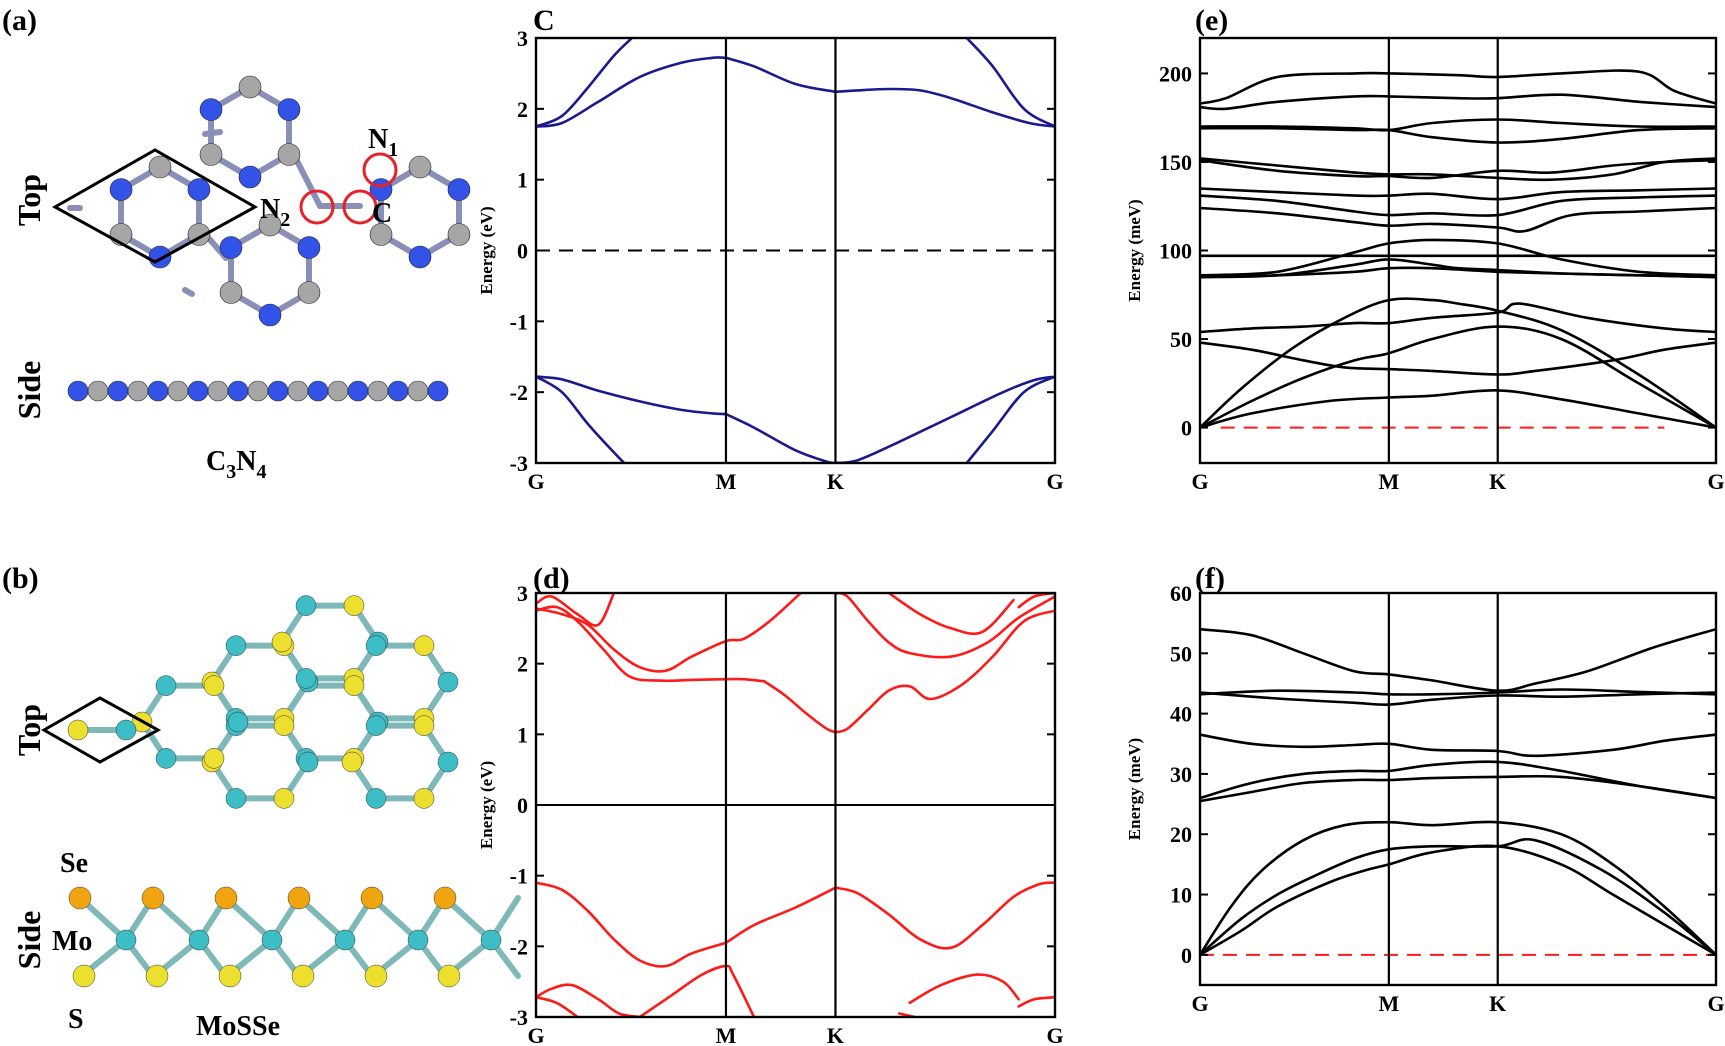 The height and width of the screenshot is (1046, 1725). Describe the element at coordinates (1181, 895) in the screenshot. I see `y-tick-label: 10` at that location.